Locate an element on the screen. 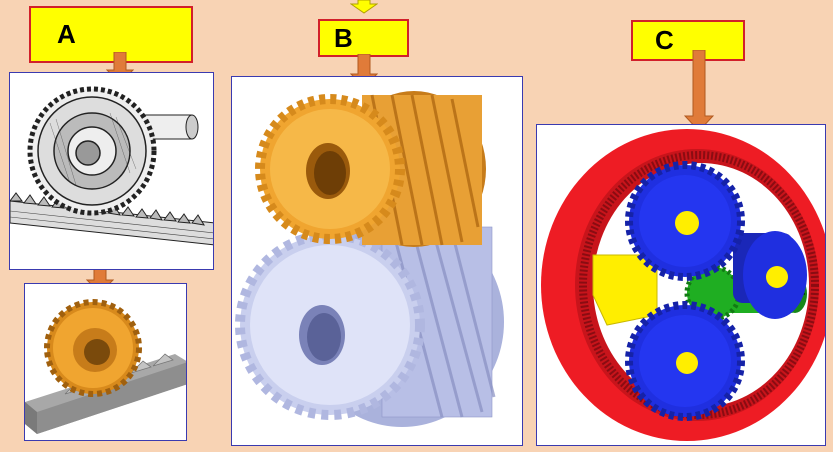 The width and height of the screenshot is (833, 452). label-b-text: B is located at coordinates (343, 37).